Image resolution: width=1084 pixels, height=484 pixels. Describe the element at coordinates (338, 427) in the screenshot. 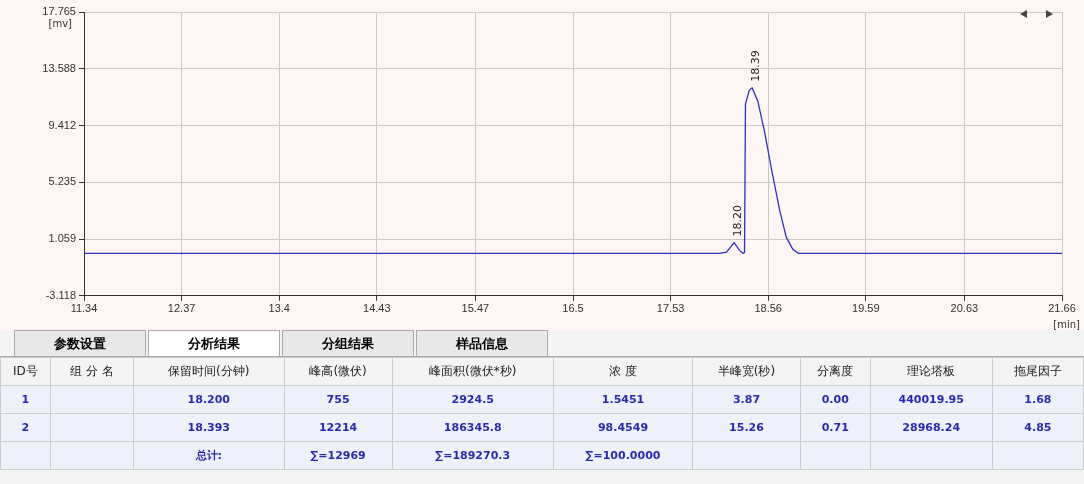

I see `text: 12214` at that location.